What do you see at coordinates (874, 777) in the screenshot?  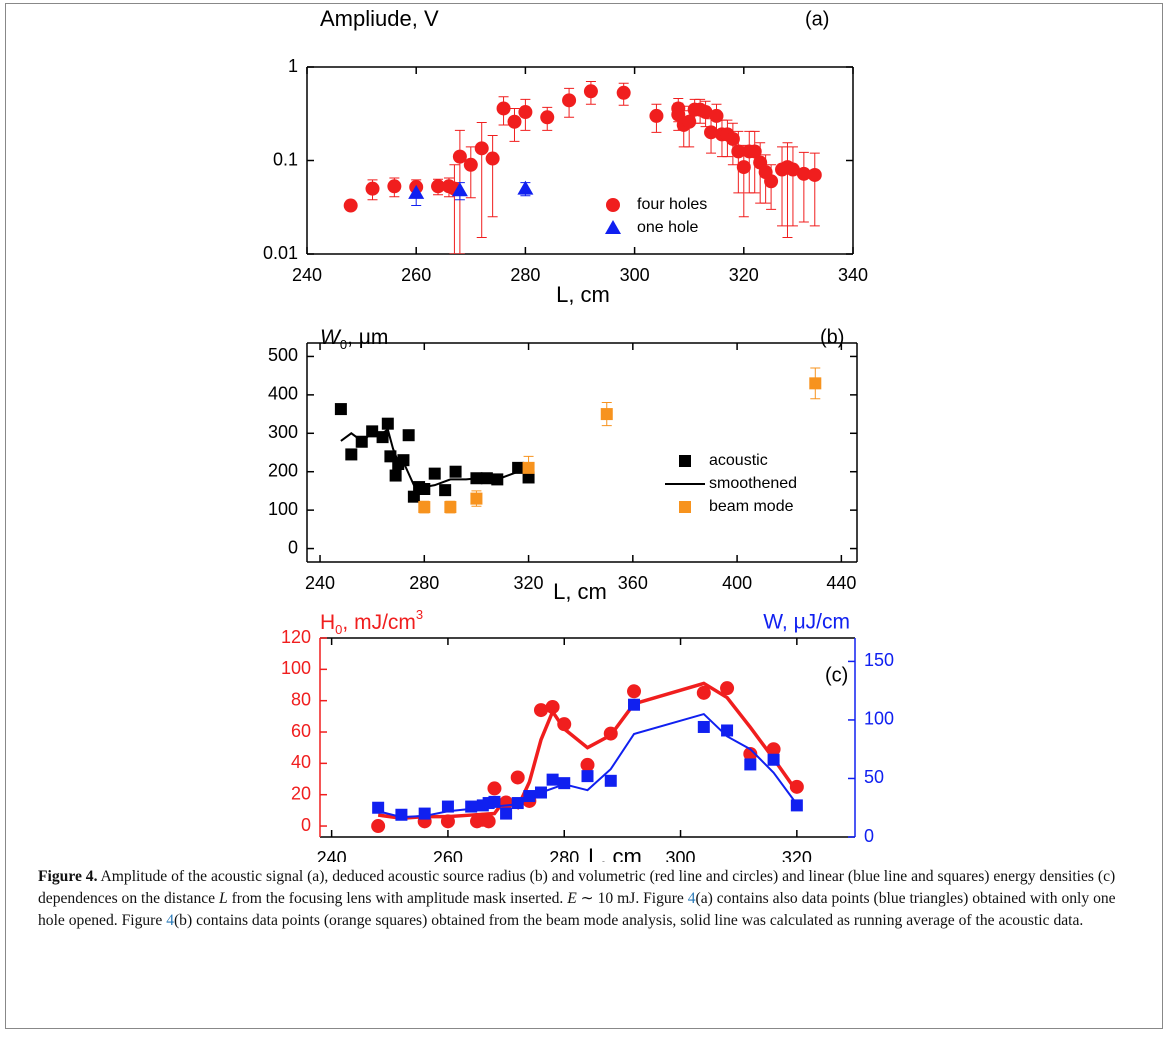 I see `y2-tick-label: 50` at bounding box center [874, 777].